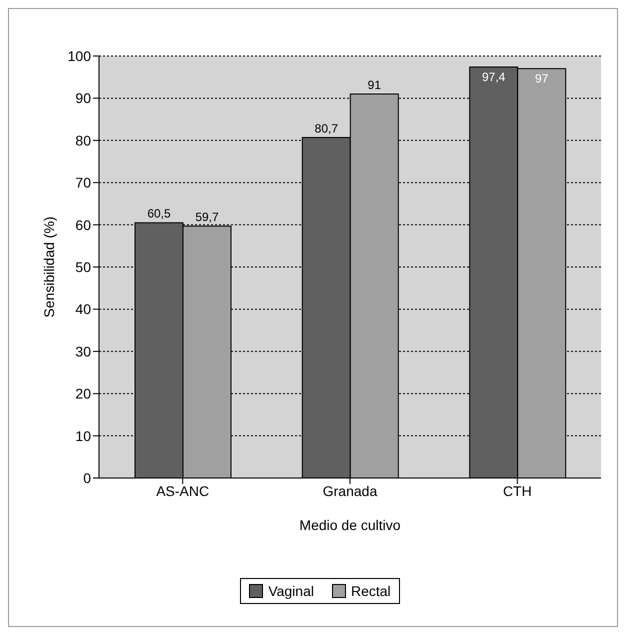 This screenshot has height=635, width=626. What do you see at coordinates (80, 56) in the screenshot?
I see `y-tick-label: 100` at bounding box center [80, 56].